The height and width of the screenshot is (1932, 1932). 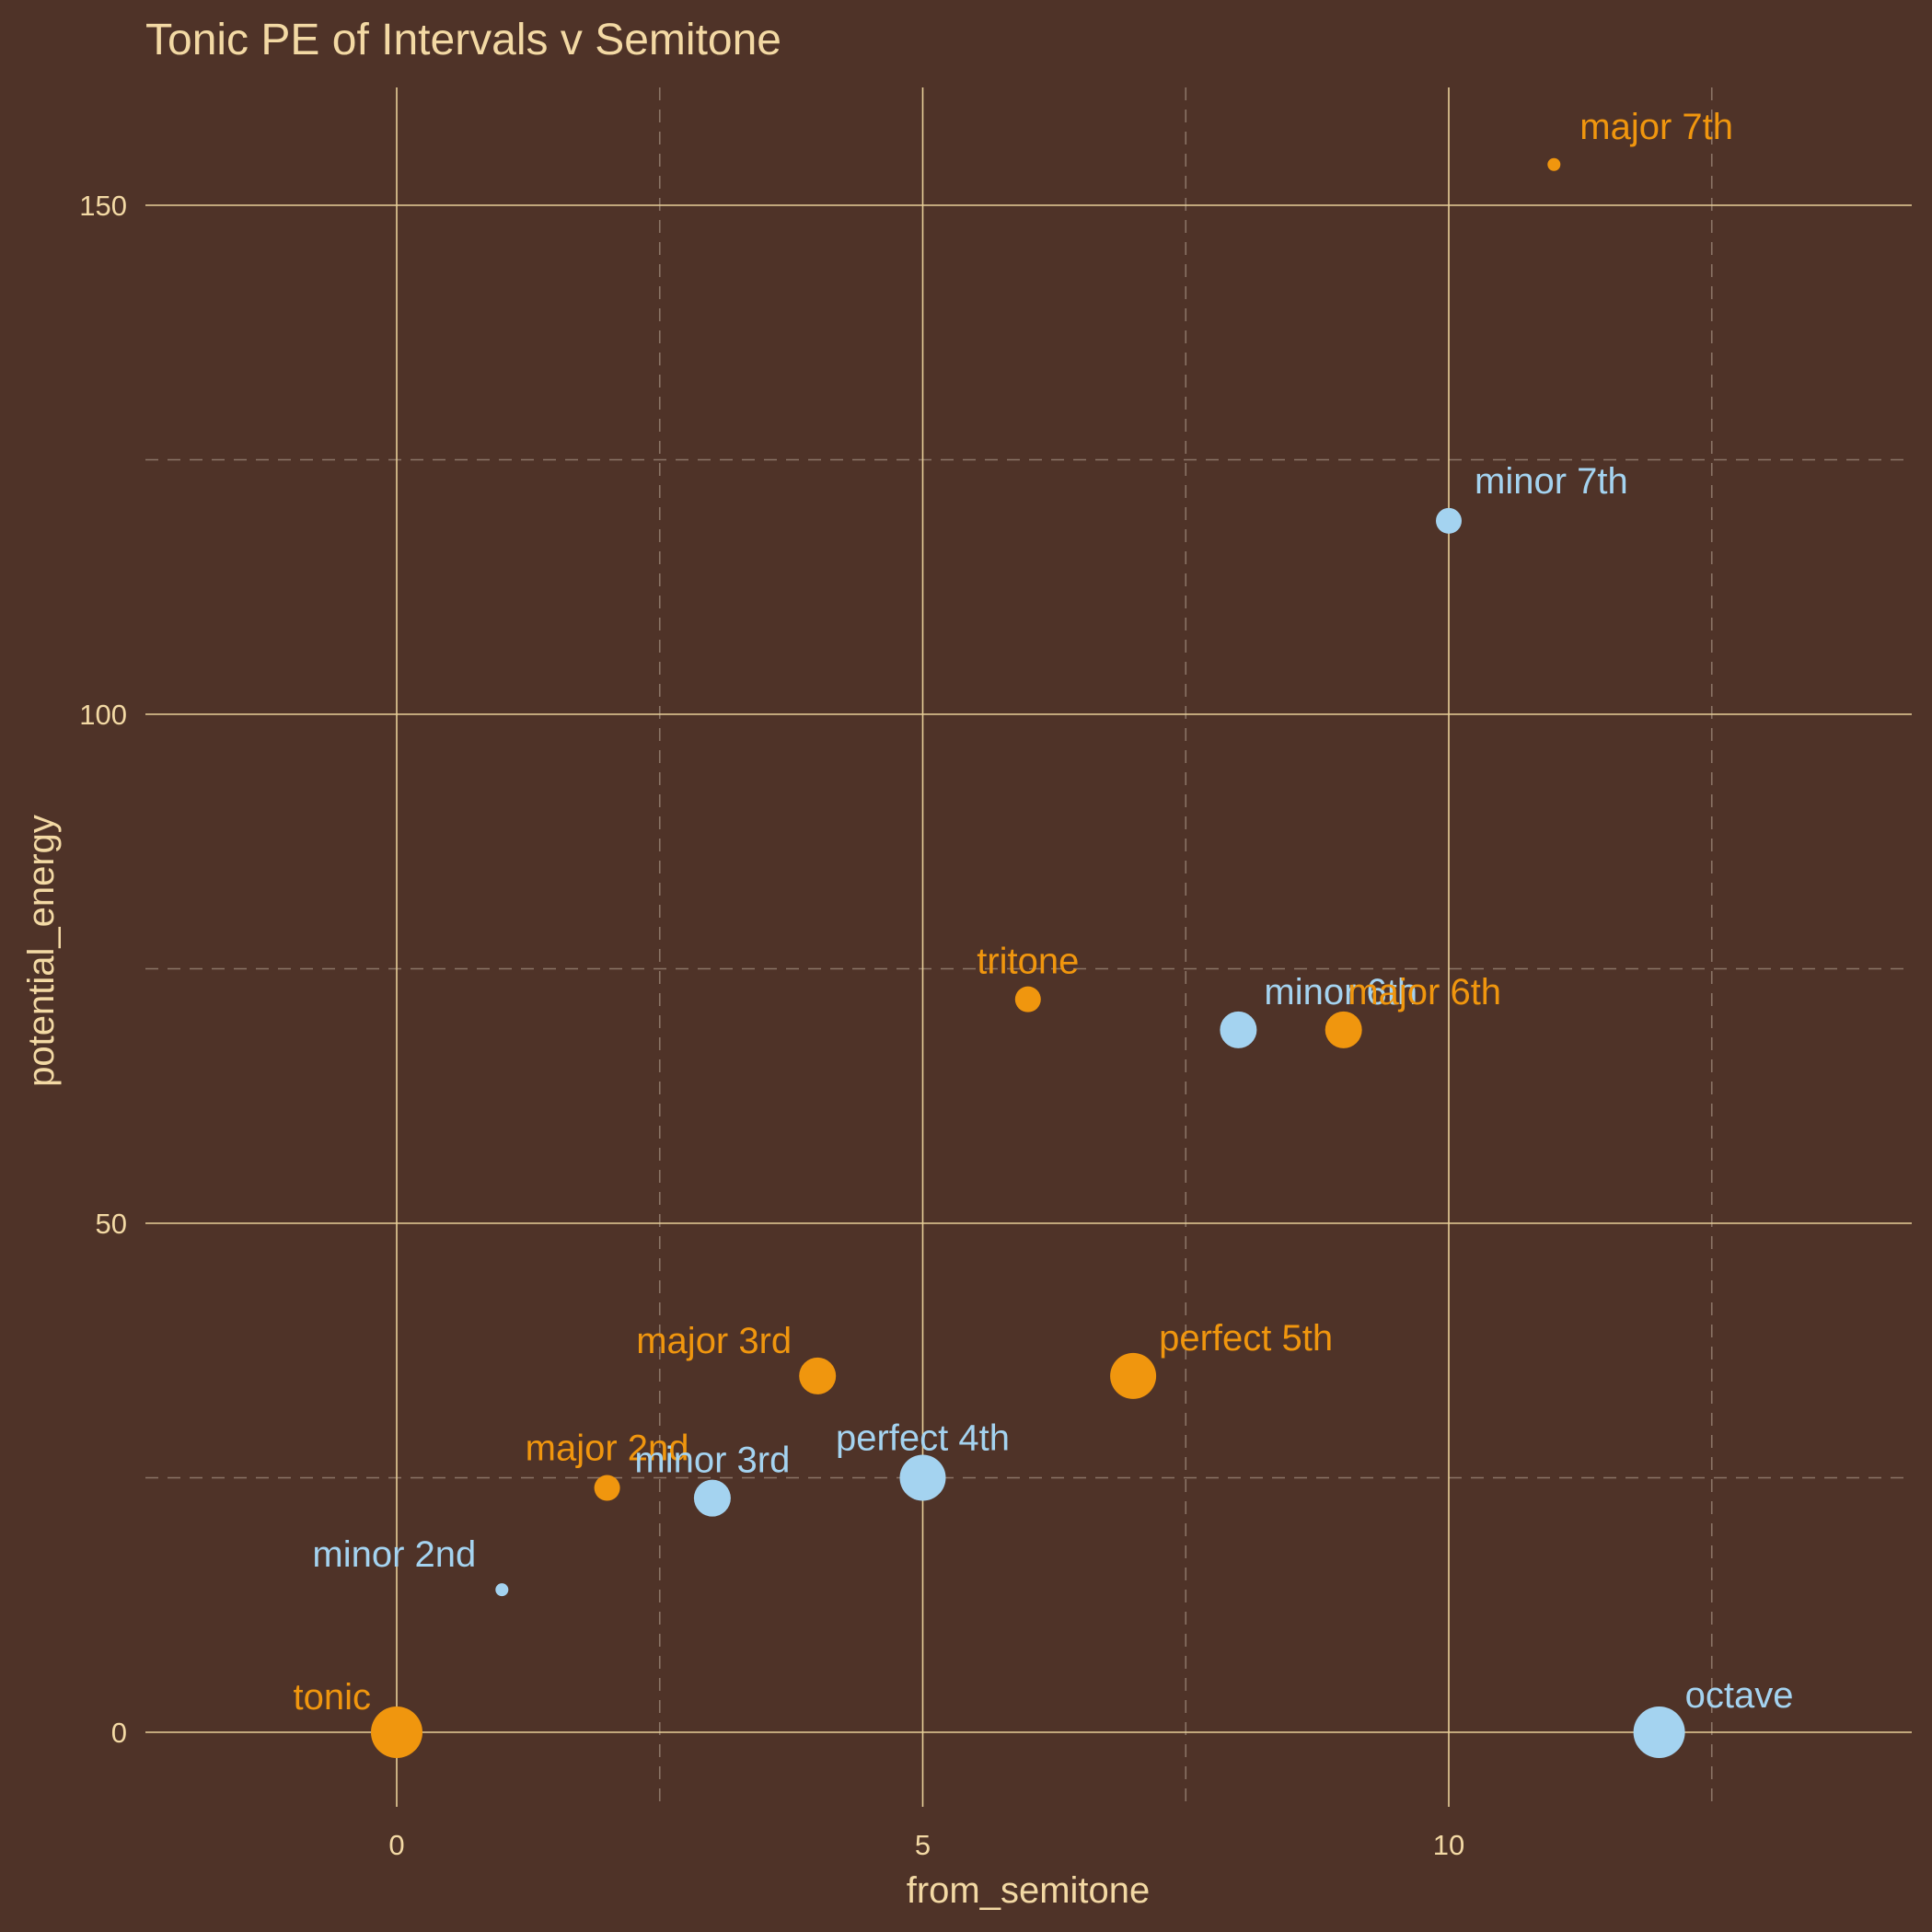 I want to click on x-tick-label: 10, so click(x=1449, y=1845).